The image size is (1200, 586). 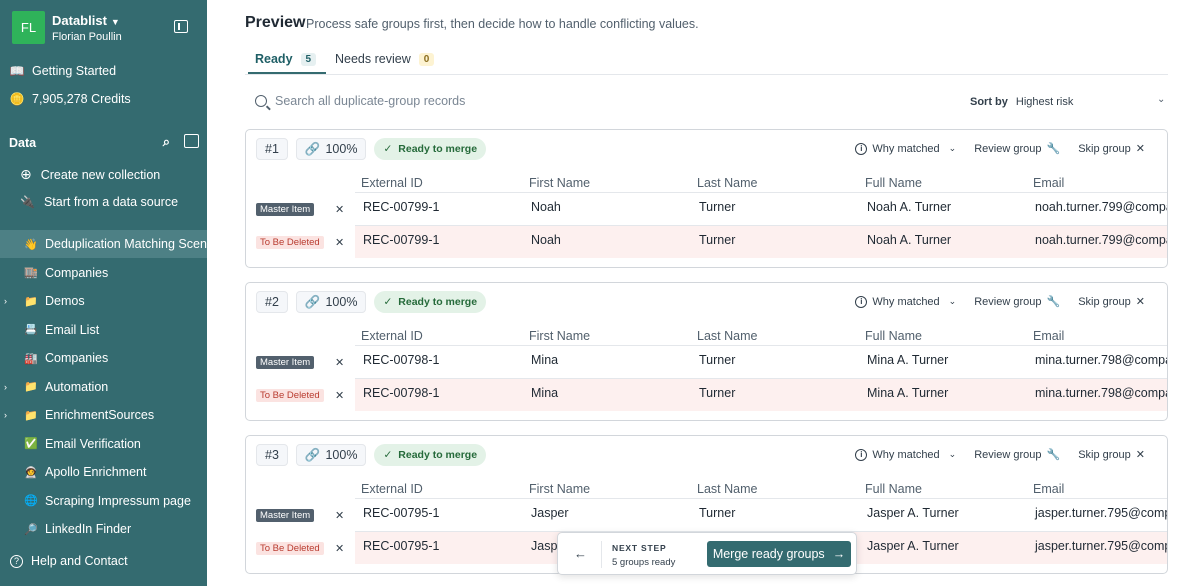 What do you see at coordinates (430, 149) in the screenshot?
I see `ready-to-merge-badge: ✓ Ready to merge` at bounding box center [430, 149].